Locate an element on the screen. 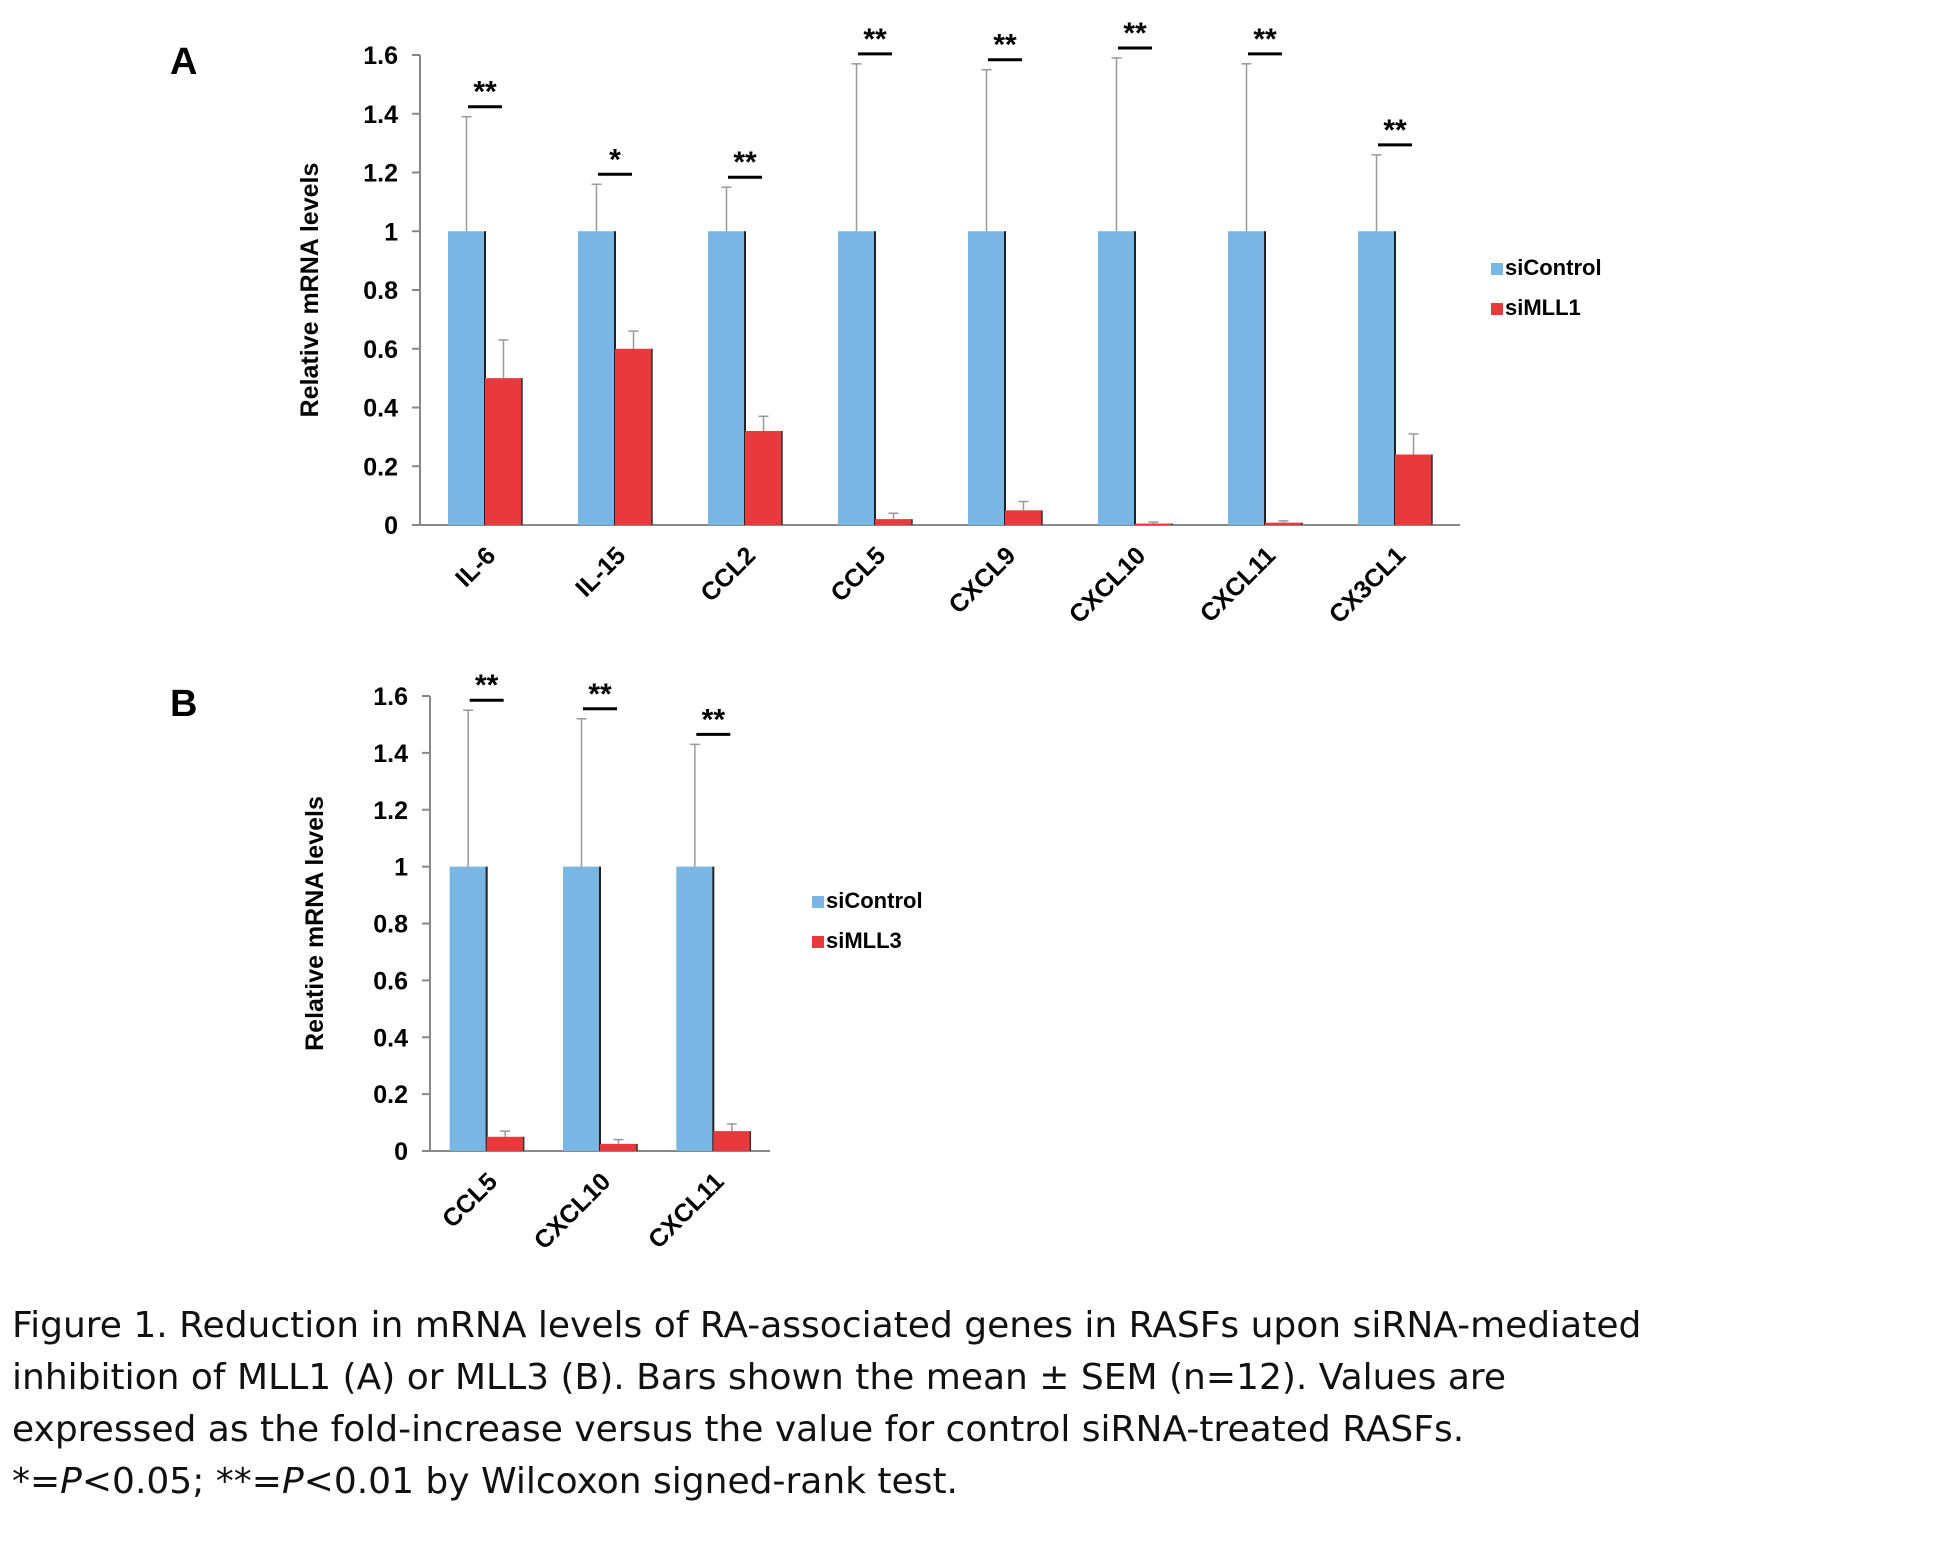 This screenshot has width=1950, height=1562. chart-a-y-axis-label: Relative mRNA levels is located at coordinates (310, 290).